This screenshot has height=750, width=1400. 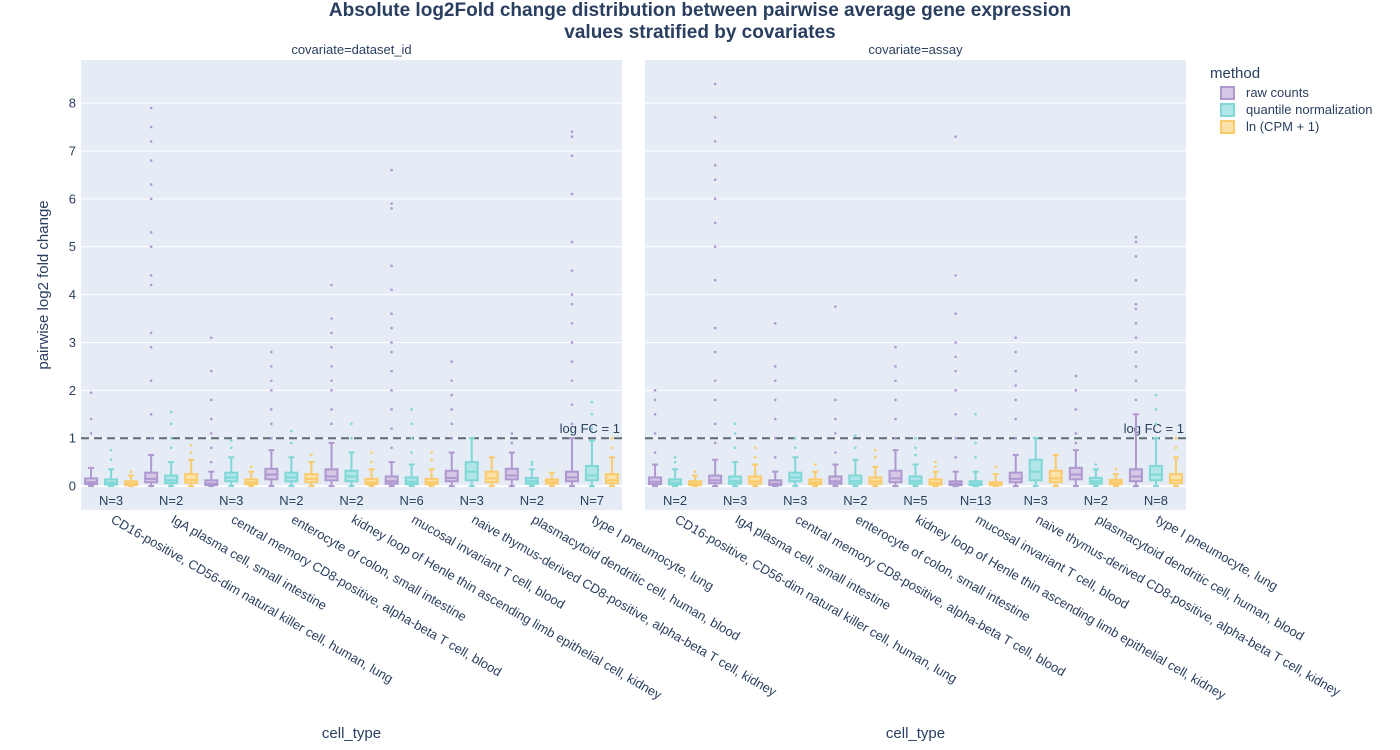 What do you see at coordinates (592, 500) in the screenshot?
I see `sample-count-label: N=7` at bounding box center [592, 500].